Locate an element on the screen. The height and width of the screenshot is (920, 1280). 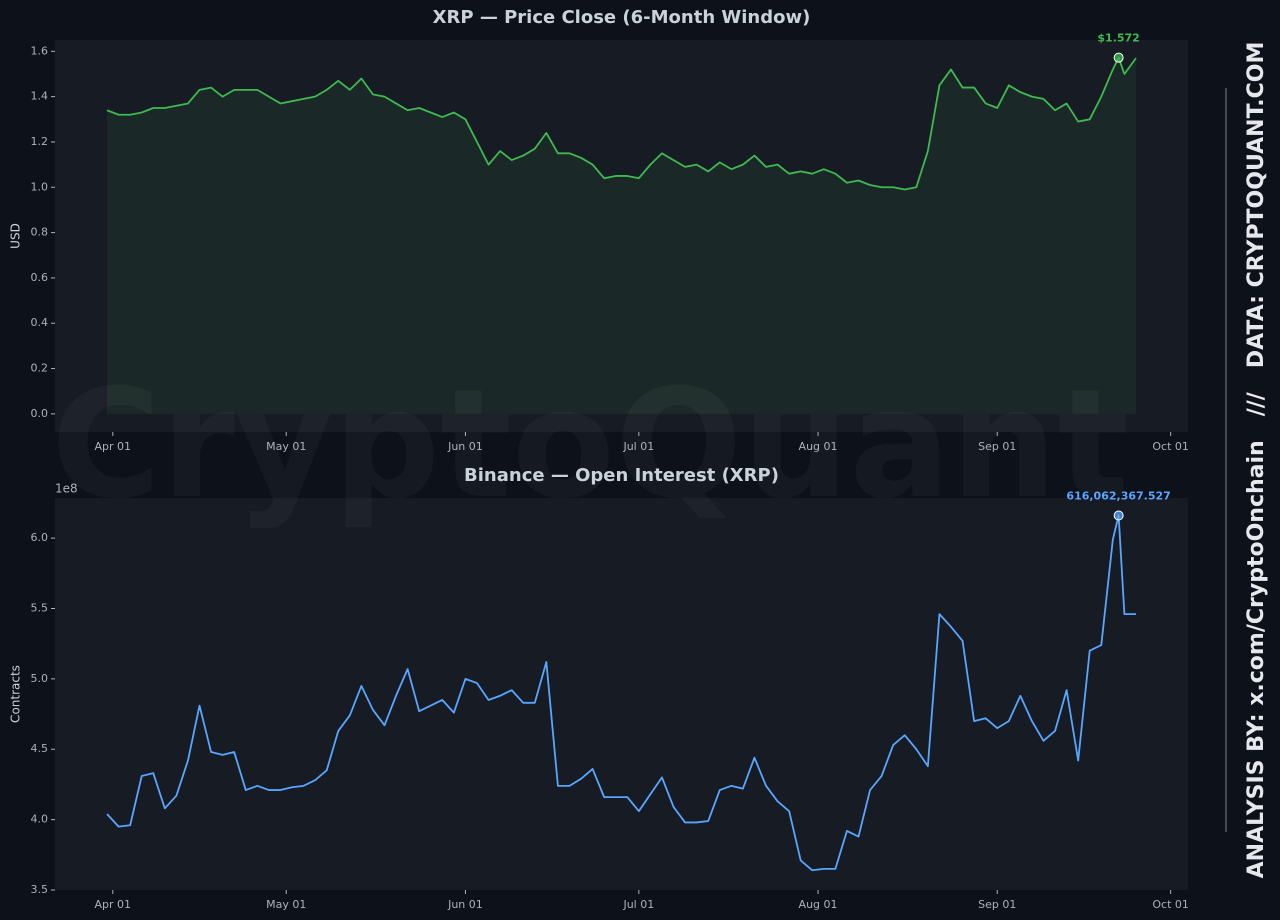
y-tick-label: 1.6 is located at coordinates (40, 50).